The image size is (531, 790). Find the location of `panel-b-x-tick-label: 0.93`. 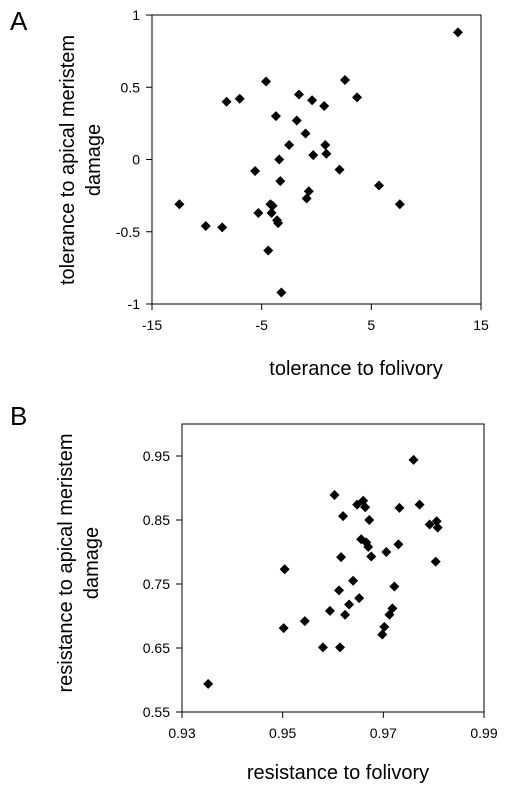

panel-b-x-tick-label: 0.93 is located at coordinates (181, 733).